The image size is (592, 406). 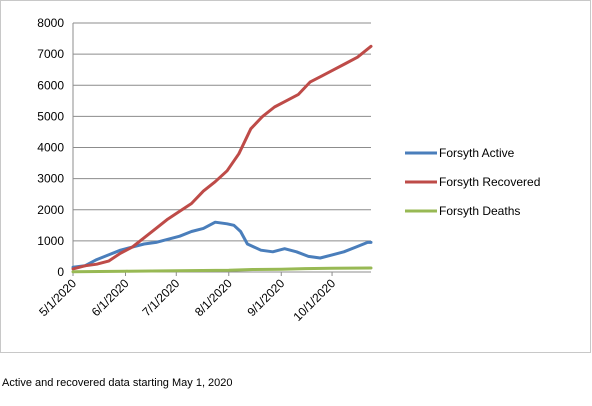 I want to click on legend-label: Forsyth Active, so click(x=477, y=153).